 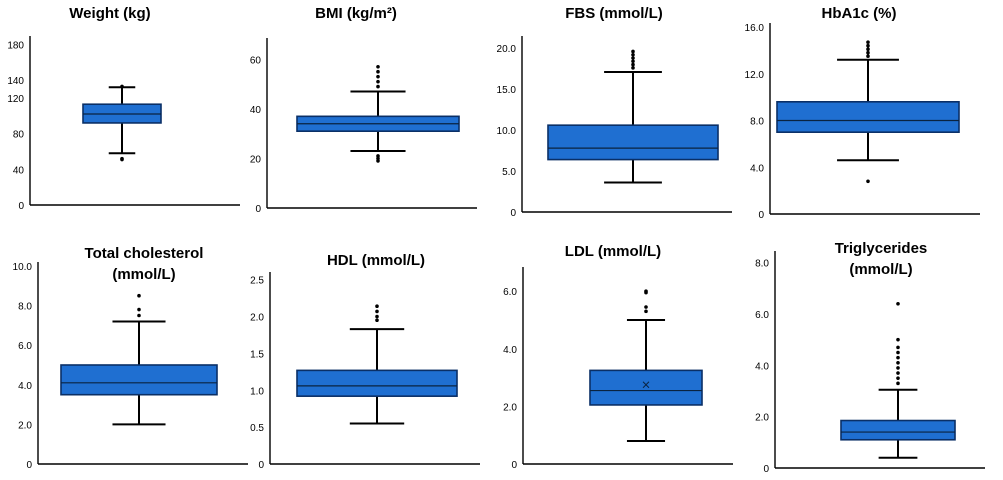 I want to click on panel-title: HDL (mmol/L), so click(x=376, y=260).